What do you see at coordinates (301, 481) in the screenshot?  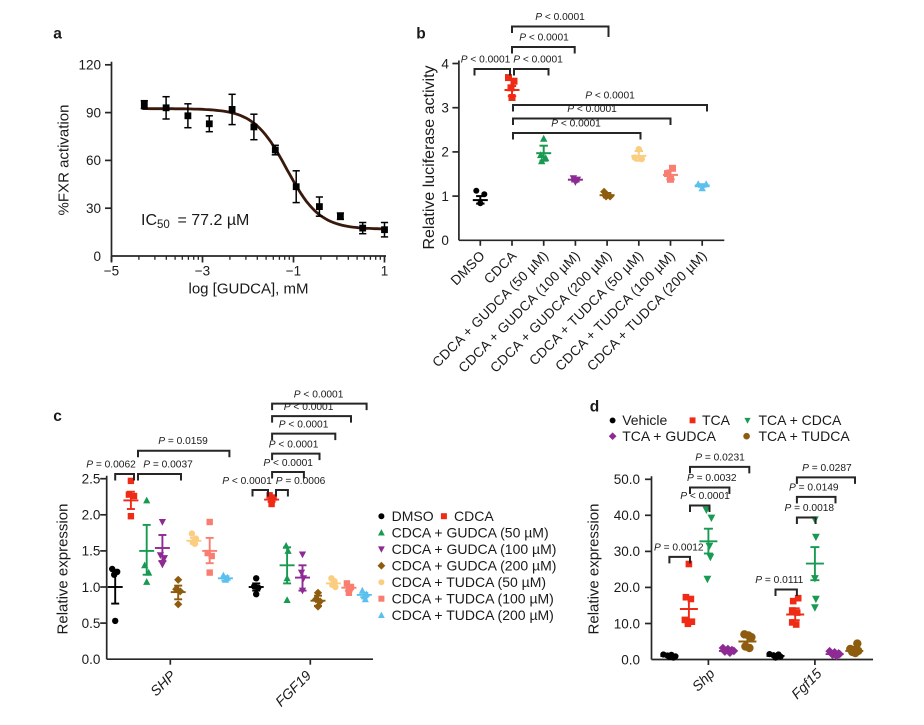 I see `svg-text: P = 0.0006` at bounding box center [301, 481].